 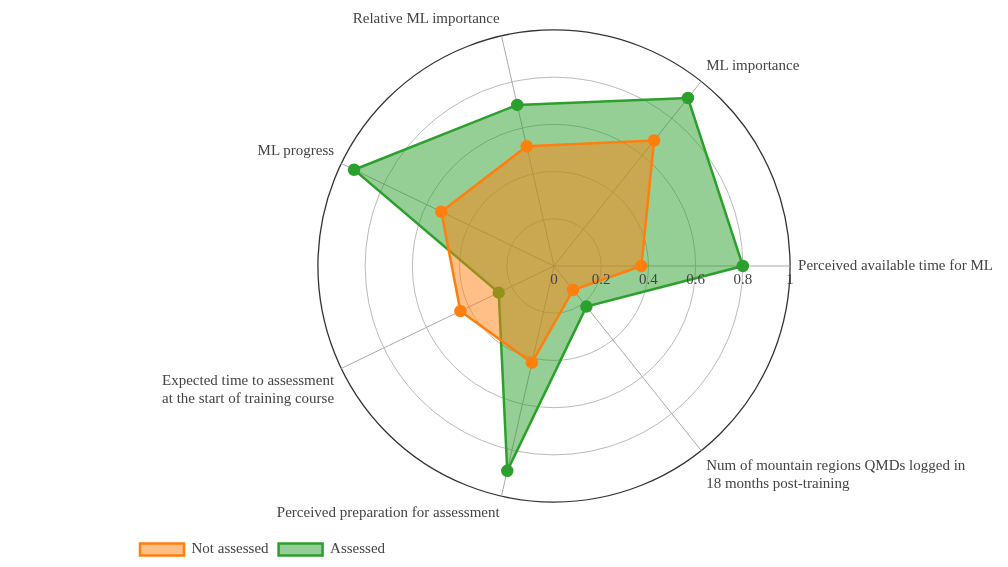 What do you see at coordinates (230, 548) in the screenshot?
I see `legend-label: Not assessed` at bounding box center [230, 548].